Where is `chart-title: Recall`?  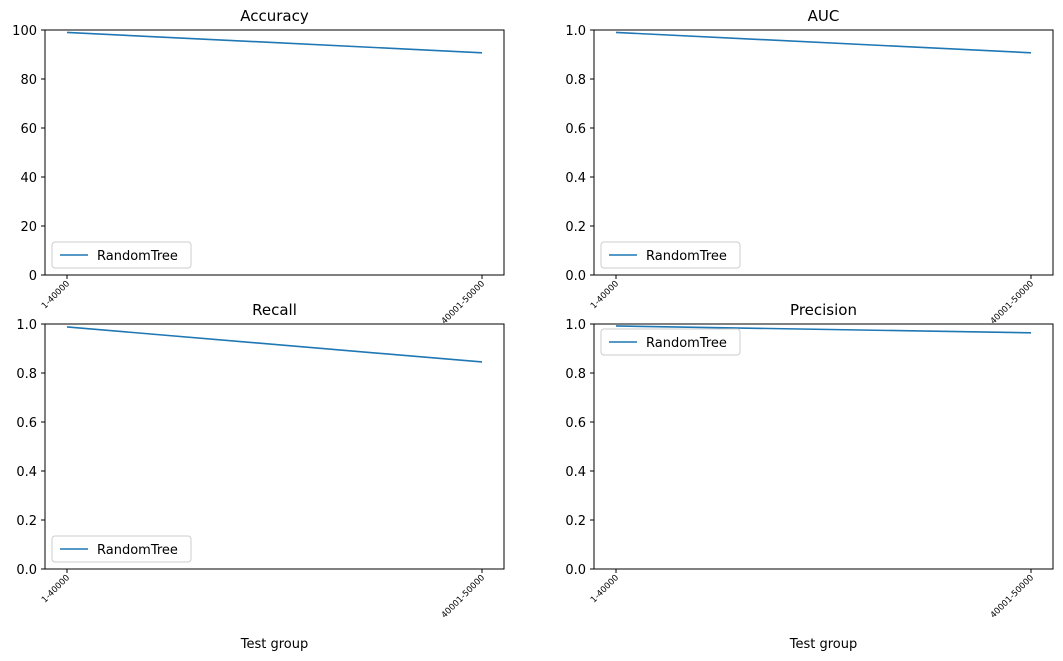 chart-title: Recall is located at coordinates (274, 310).